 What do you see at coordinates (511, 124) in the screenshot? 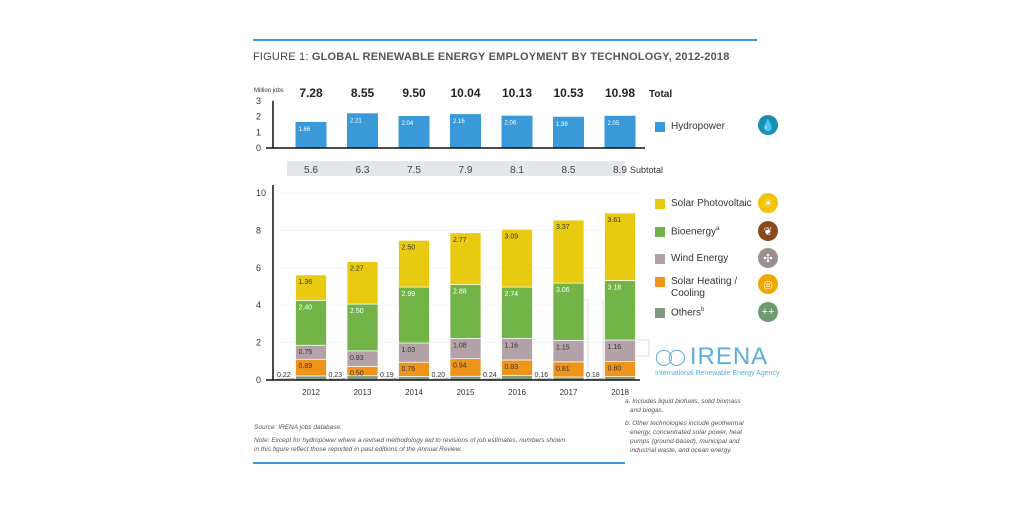
I see `data-label: 2.06` at bounding box center [511, 124].